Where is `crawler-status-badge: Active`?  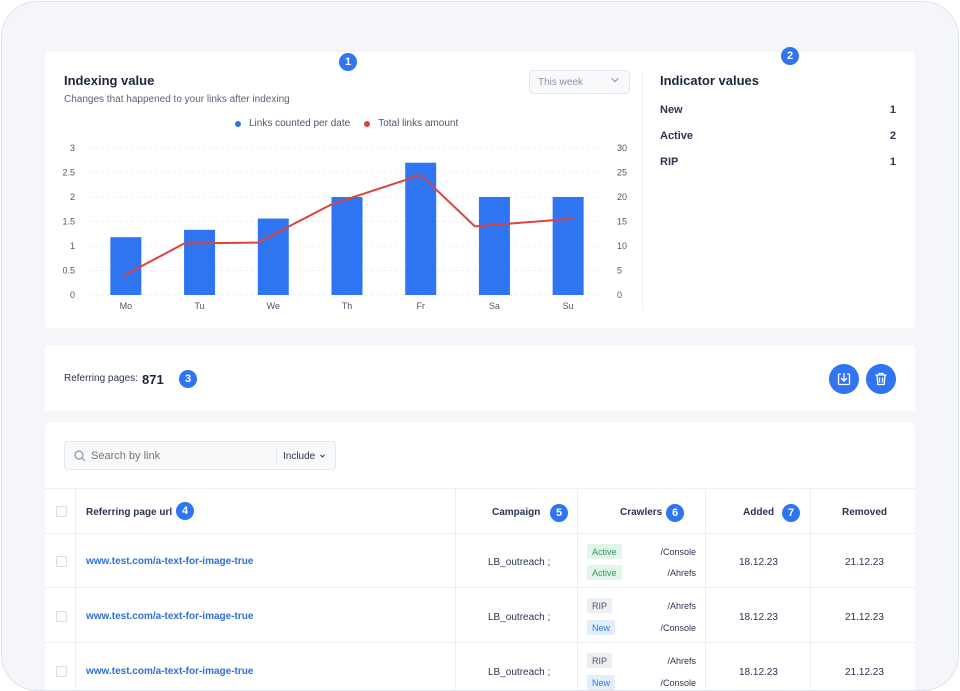
crawler-status-badge: Active is located at coordinates (604, 551).